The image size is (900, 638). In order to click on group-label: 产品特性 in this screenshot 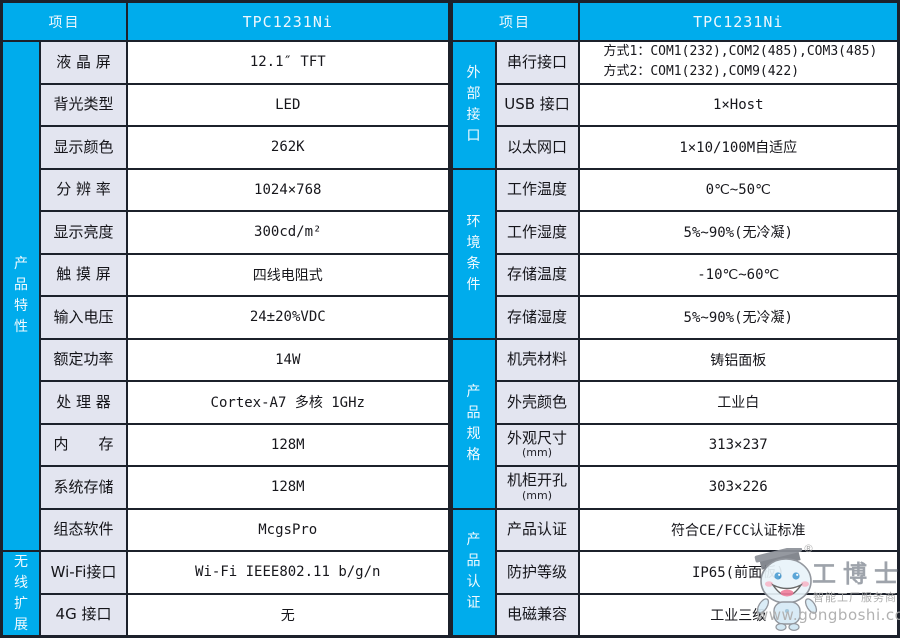, I will do `click(20, 295)`.